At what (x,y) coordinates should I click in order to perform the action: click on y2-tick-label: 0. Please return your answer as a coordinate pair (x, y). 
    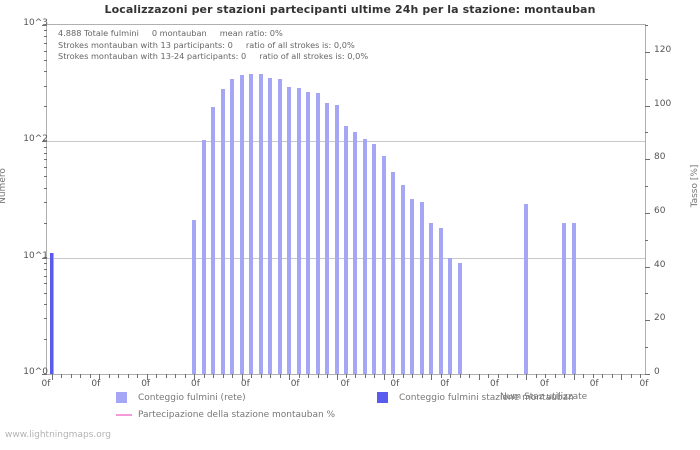
    Looking at the image, I should click on (657, 372).